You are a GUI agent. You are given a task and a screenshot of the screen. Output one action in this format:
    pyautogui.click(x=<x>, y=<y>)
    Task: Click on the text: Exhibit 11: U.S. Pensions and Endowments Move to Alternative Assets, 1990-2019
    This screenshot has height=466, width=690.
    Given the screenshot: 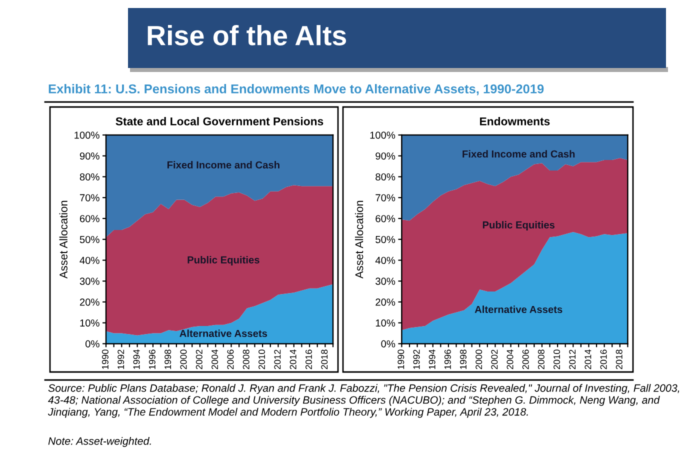 What is the action you would take?
    pyautogui.click(x=296, y=90)
    